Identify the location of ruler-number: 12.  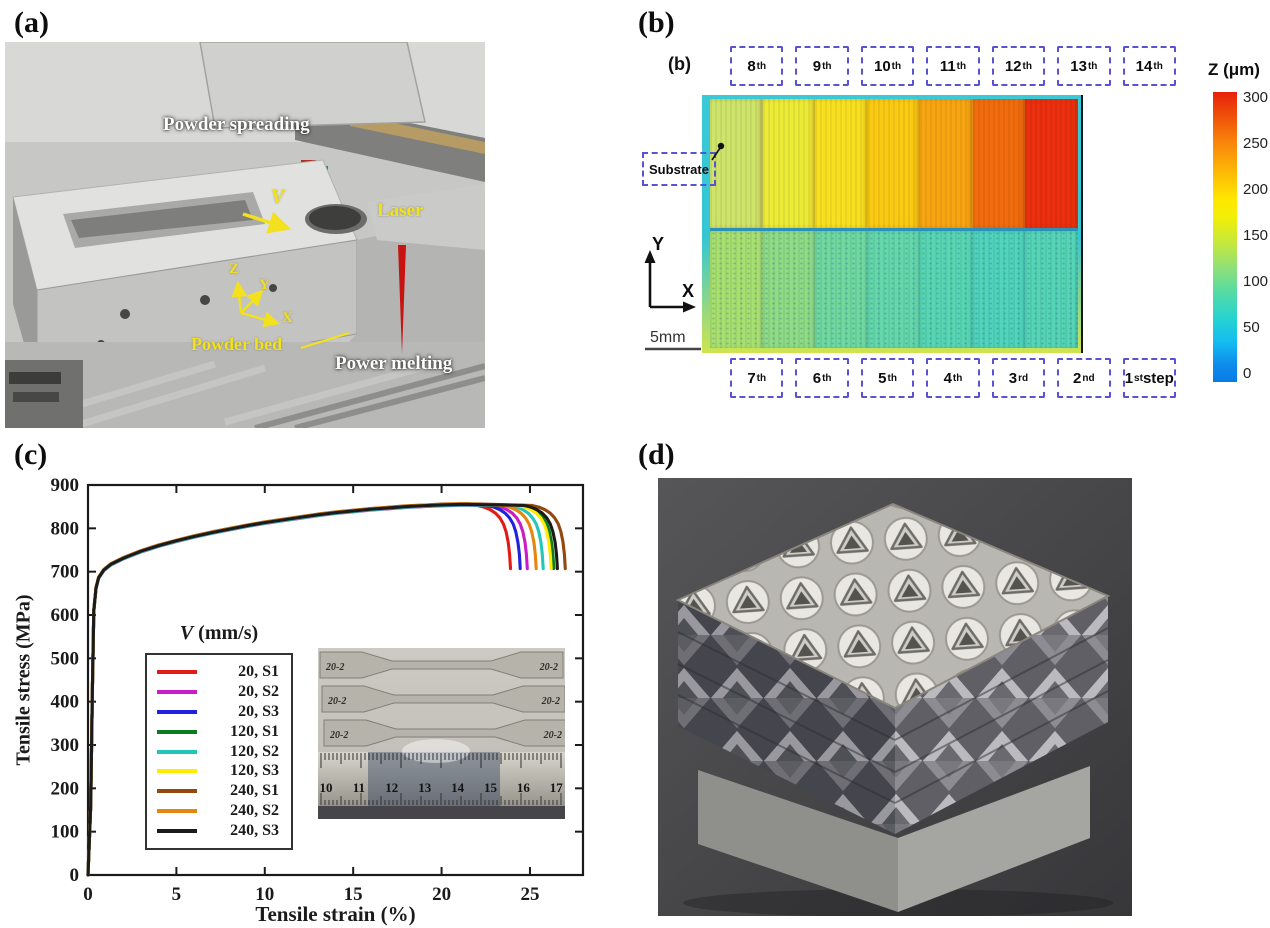
(391, 787).